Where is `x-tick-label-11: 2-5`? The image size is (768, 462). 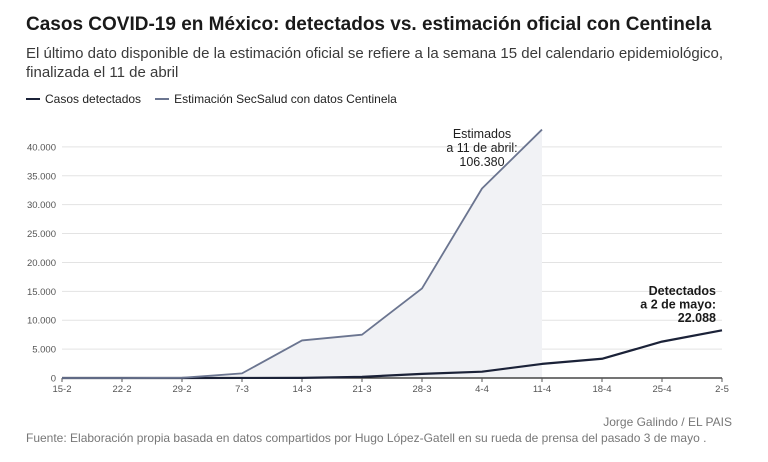
x-tick-label-11: 2-5 is located at coordinates (722, 389).